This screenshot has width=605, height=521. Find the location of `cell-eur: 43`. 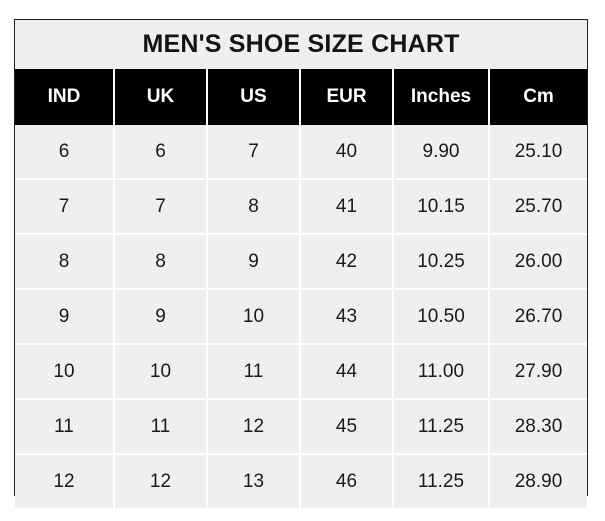

cell-eur: 43 is located at coordinates (347, 317).